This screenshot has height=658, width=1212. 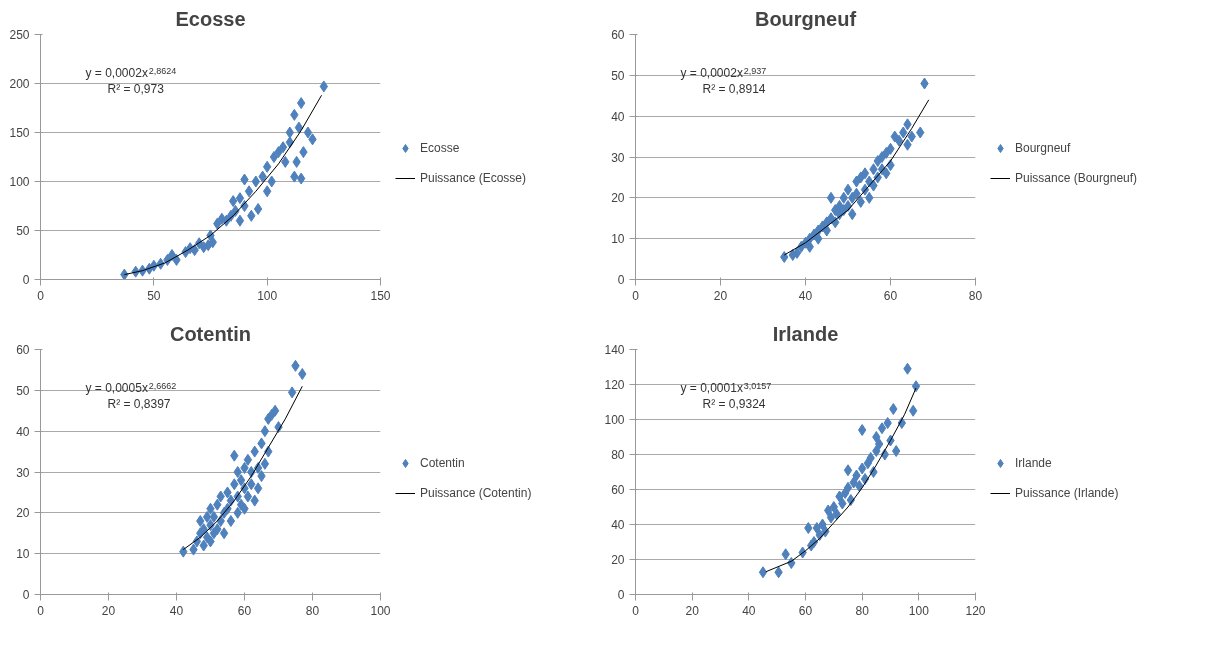 What do you see at coordinates (734, 88) in the screenshot?
I see `annotation: R² = 0,8914` at bounding box center [734, 88].